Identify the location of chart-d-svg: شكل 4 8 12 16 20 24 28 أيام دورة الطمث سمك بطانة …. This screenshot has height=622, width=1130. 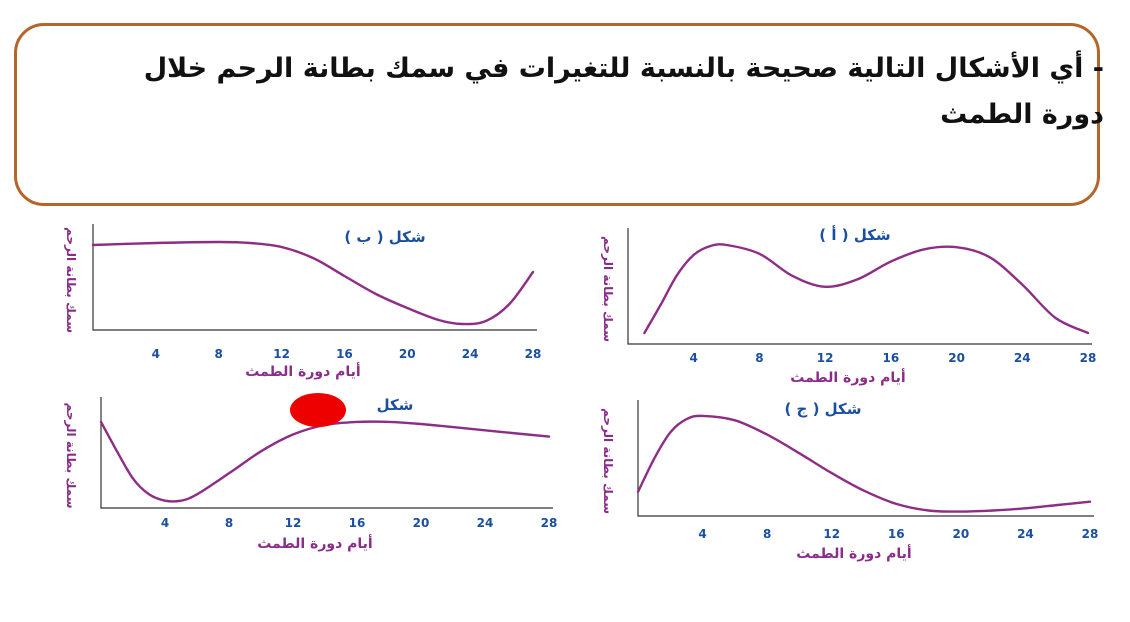
(311, 474).